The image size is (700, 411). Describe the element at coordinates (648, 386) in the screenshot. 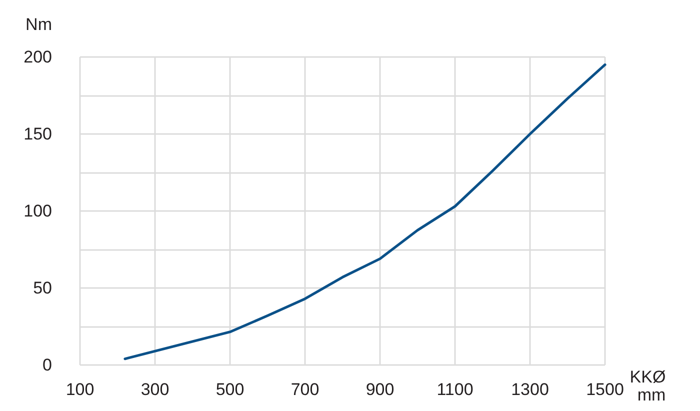

I see `x-axis-title: KKØ mm` at that location.